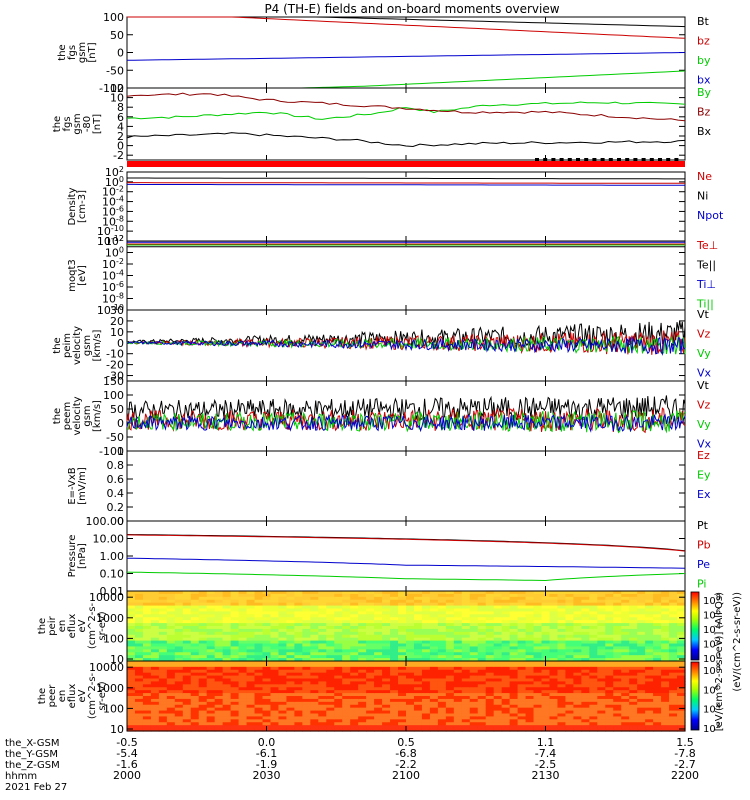 This screenshot has height=800, width=750. I want to click on y-tick-label: 10, so click(117, 332).